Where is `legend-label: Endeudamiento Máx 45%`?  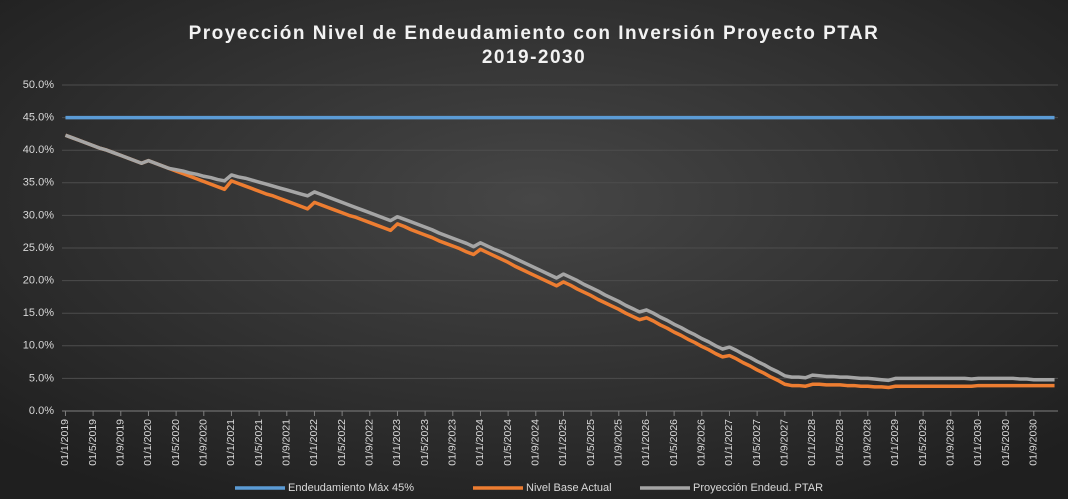 legend-label: Endeudamiento Máx 45% is located at coordinates (351, 488).